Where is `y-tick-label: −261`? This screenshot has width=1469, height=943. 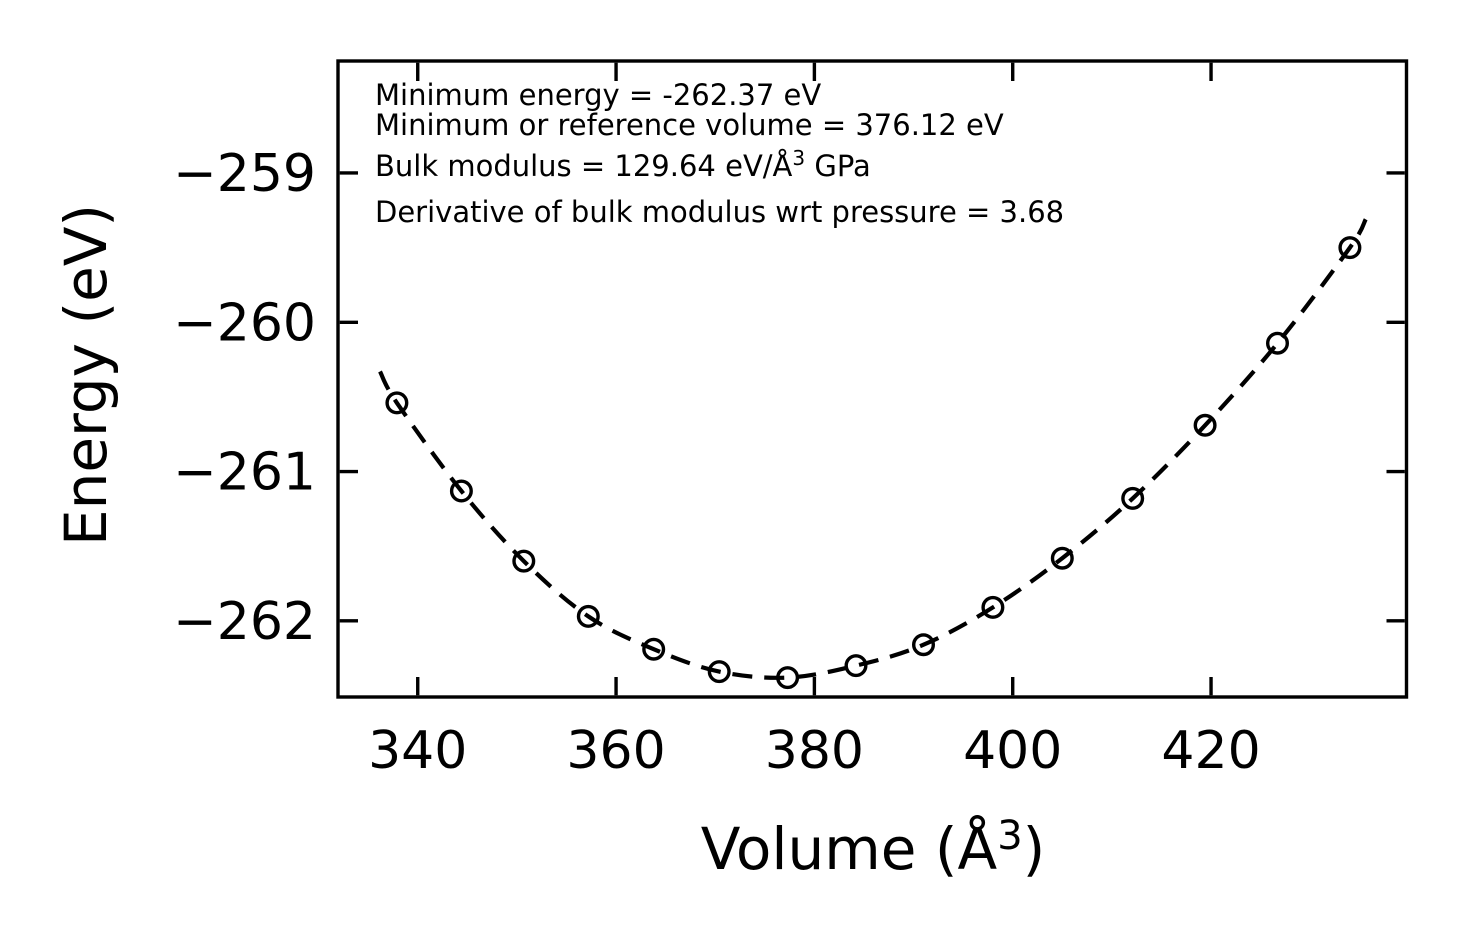
y-tick-label: −261 is located at coordinates (244, 473).